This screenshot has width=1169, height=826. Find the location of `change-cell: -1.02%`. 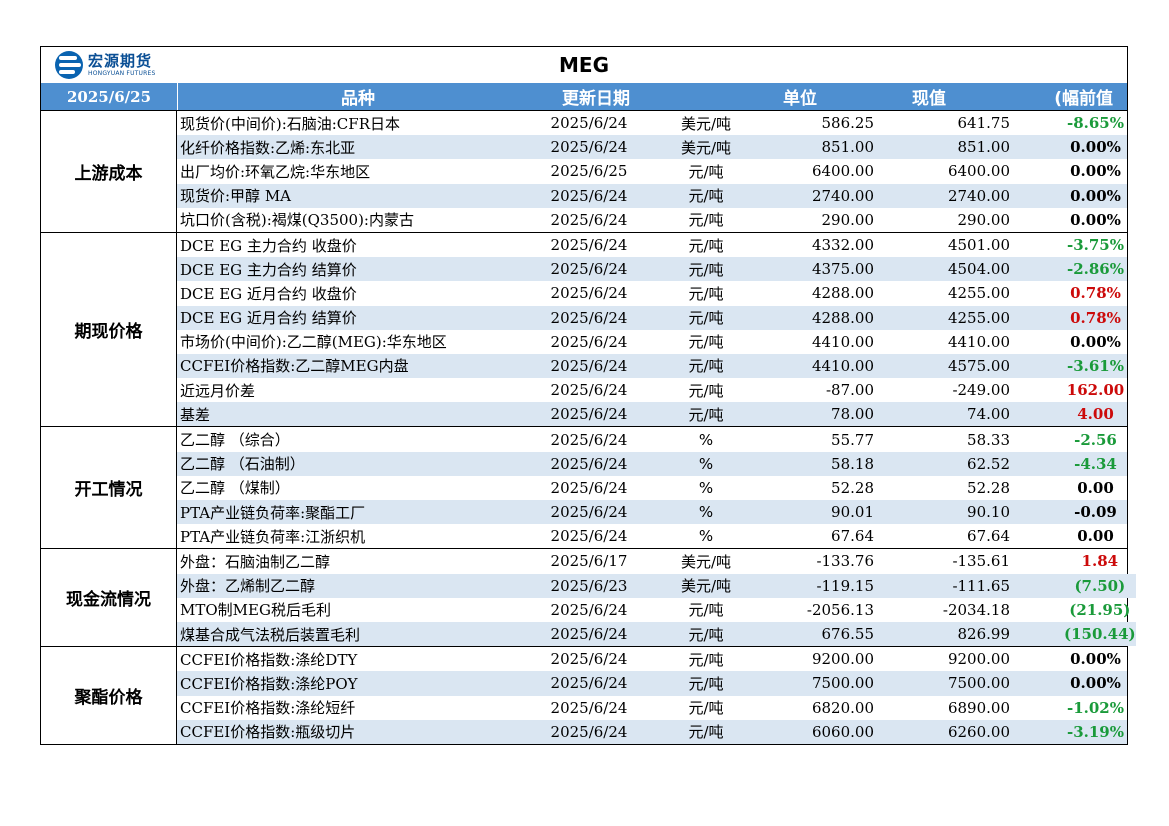

change-cell: -1.02% is located at coordinates (1095, 707).